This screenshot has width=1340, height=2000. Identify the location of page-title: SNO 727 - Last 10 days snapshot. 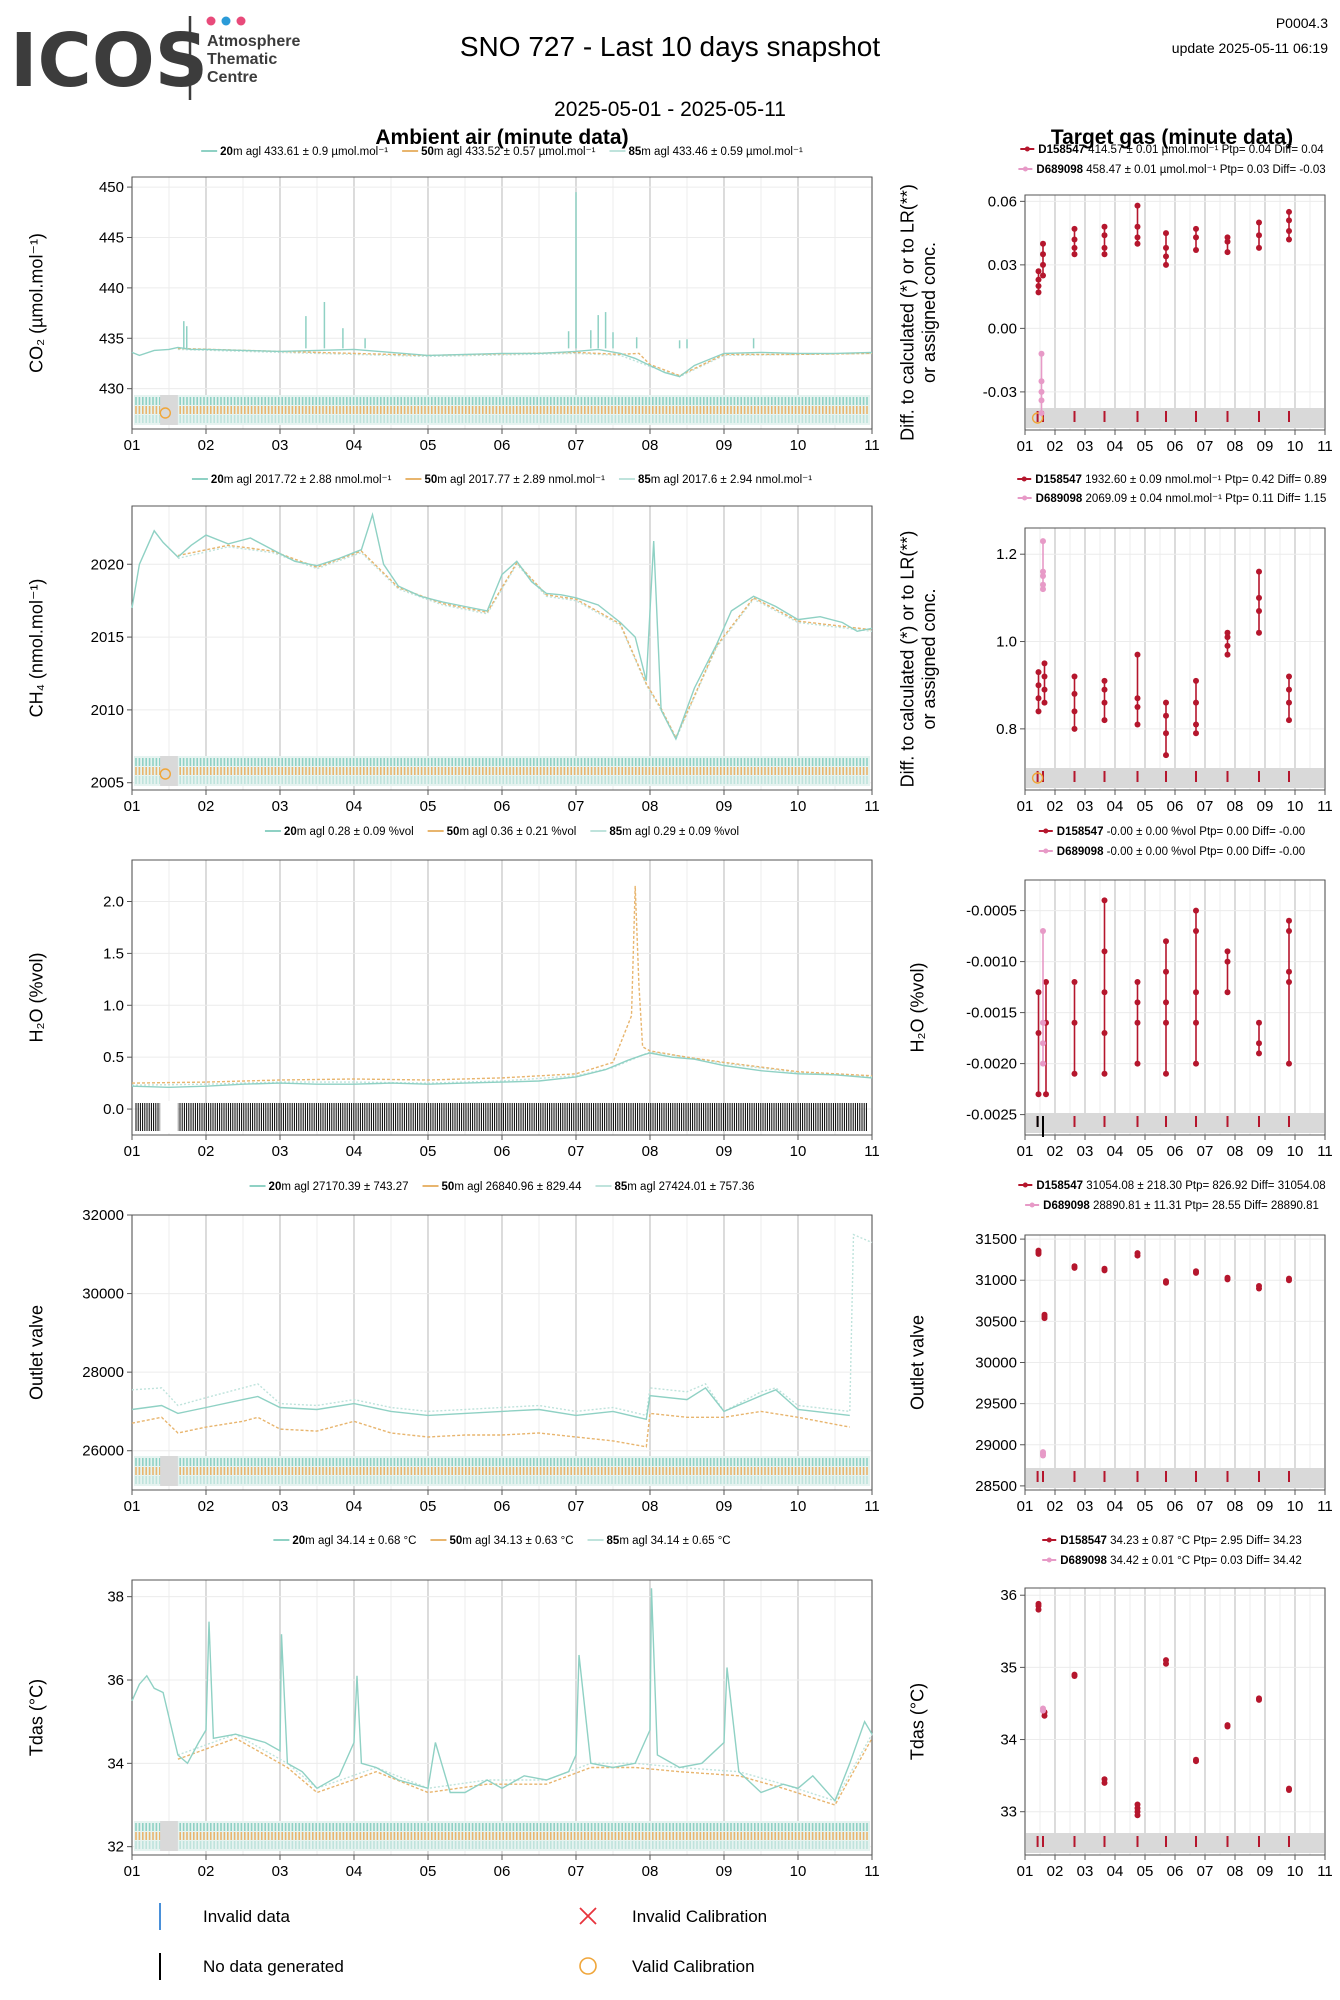
(670, 46).